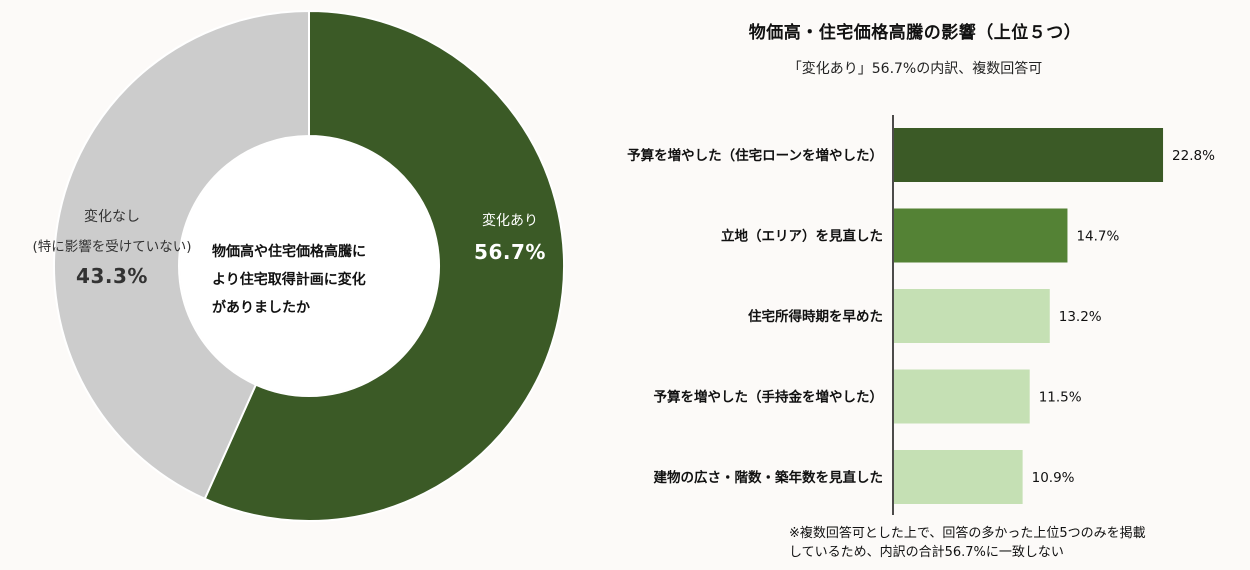 This screenshot has height=570, width=1250. What do you see at coordinates (815, 316) in the screenshot?
I see `category-label: 住宅所得時期を早めた` at bounding box center [815, 316].